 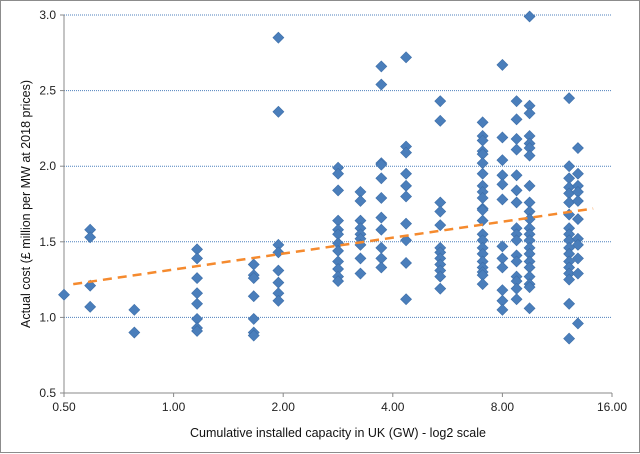 What do you see at coordinates (612, 407) in the screenshot?
I see `x-tick-label: 16.00` at bounding box center [612, 407].